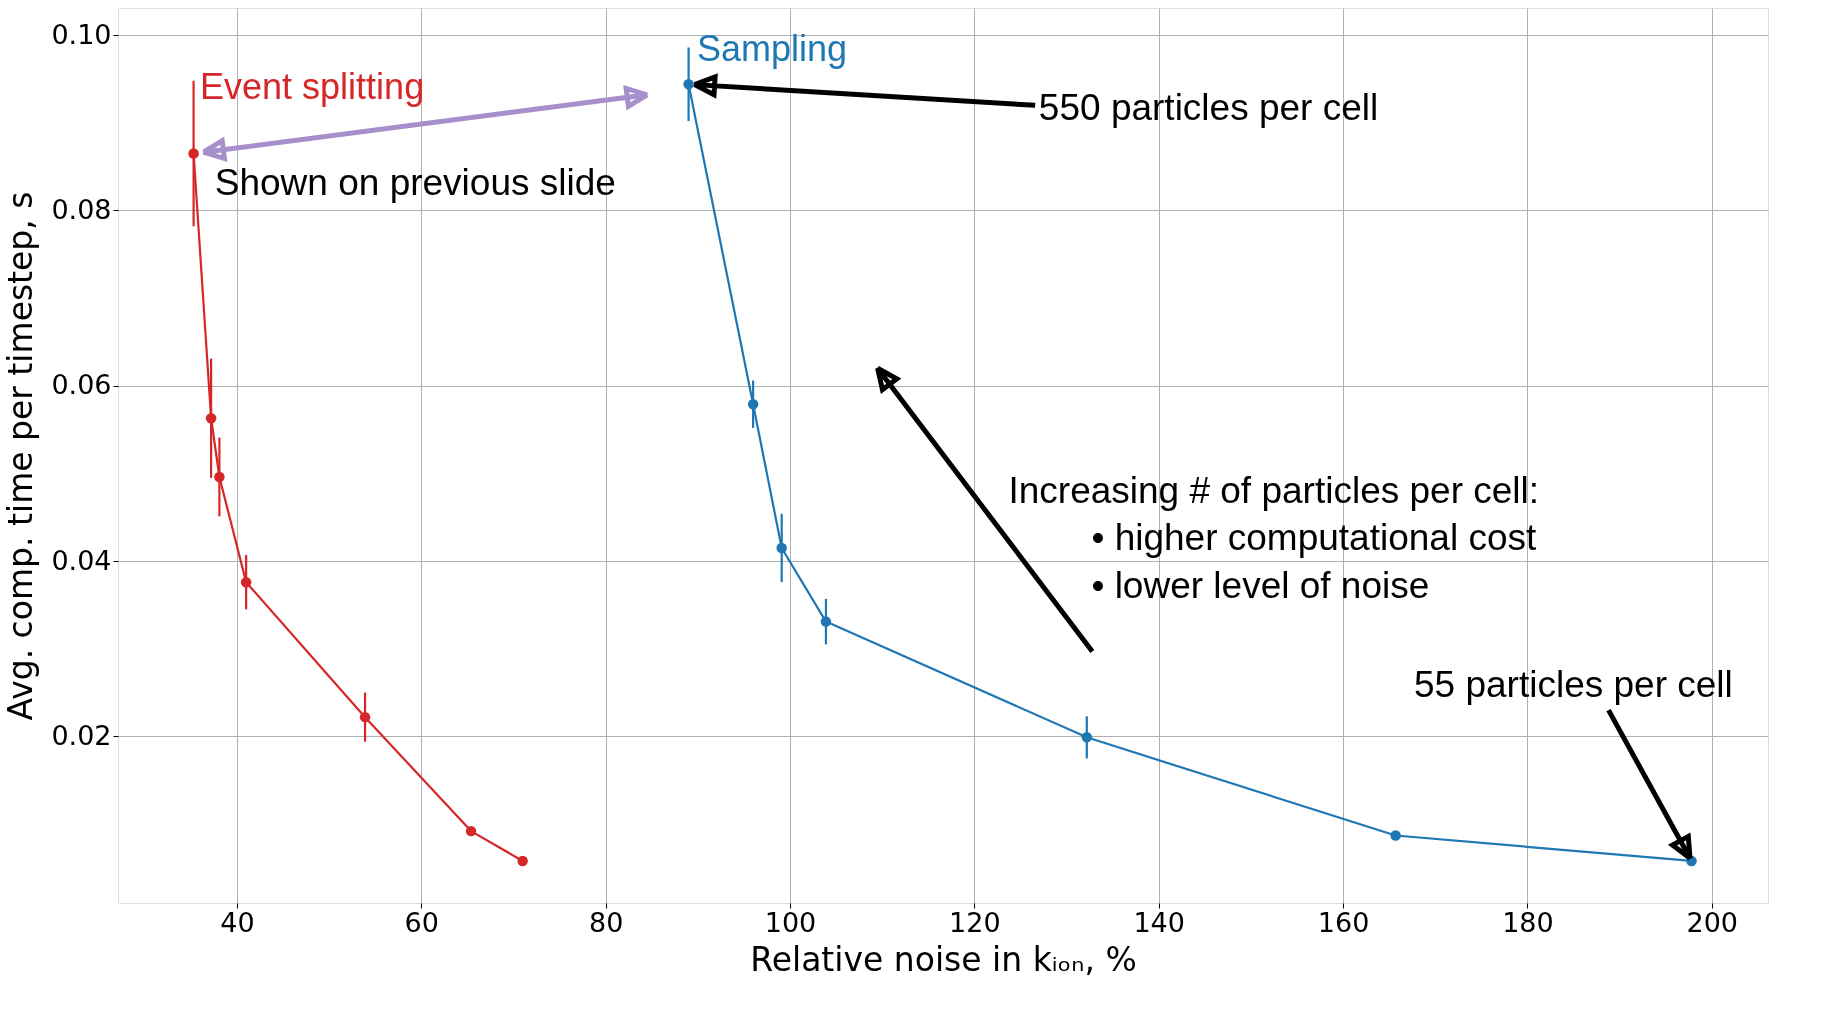 The height and width of the screenshot is (1023, 1842). Describe the element at coordinates (975, 922) in the screenshot. I see `x-tick-label: 120` at that location.